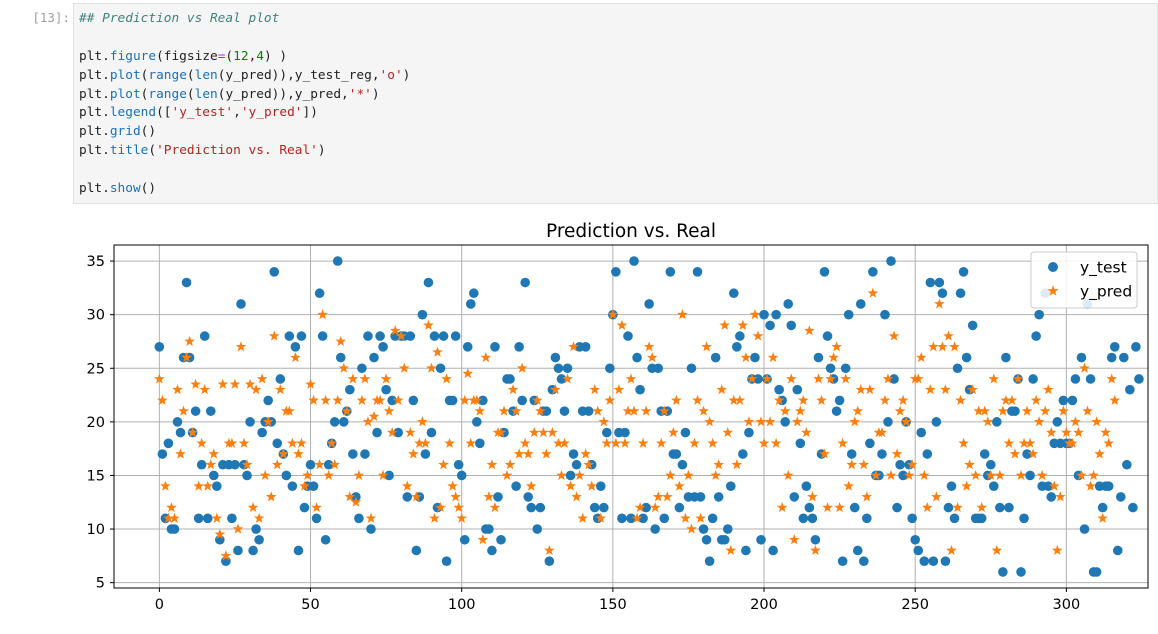 This screenshot has width=1158, height=634. I want to click on legend: y_test y_pred, so click(1084, 280).